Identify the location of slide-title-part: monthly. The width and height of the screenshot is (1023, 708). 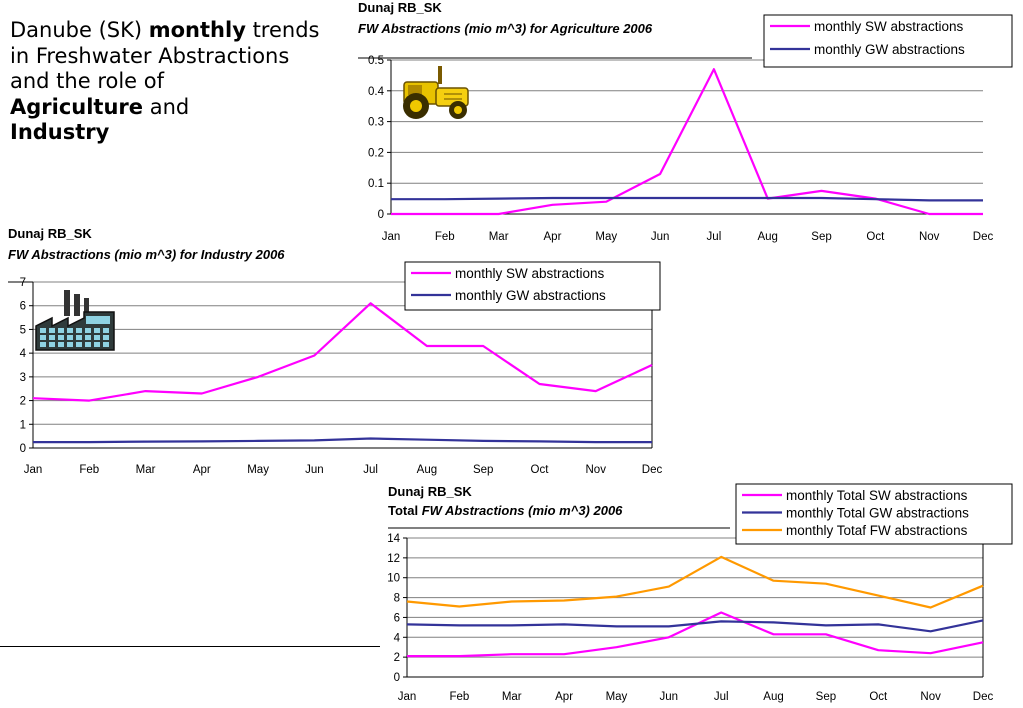
(197, 30).